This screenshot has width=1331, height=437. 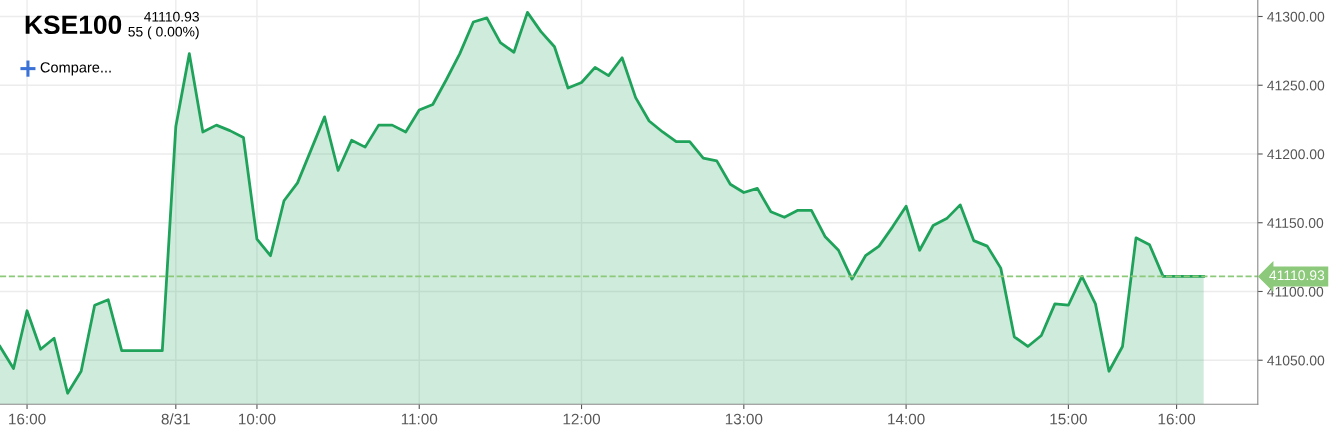 What do you see at coordinates (1068, 419) in the screenshot?
I see `x-tick-label: 15:00` at bounding box center [1068, 419].